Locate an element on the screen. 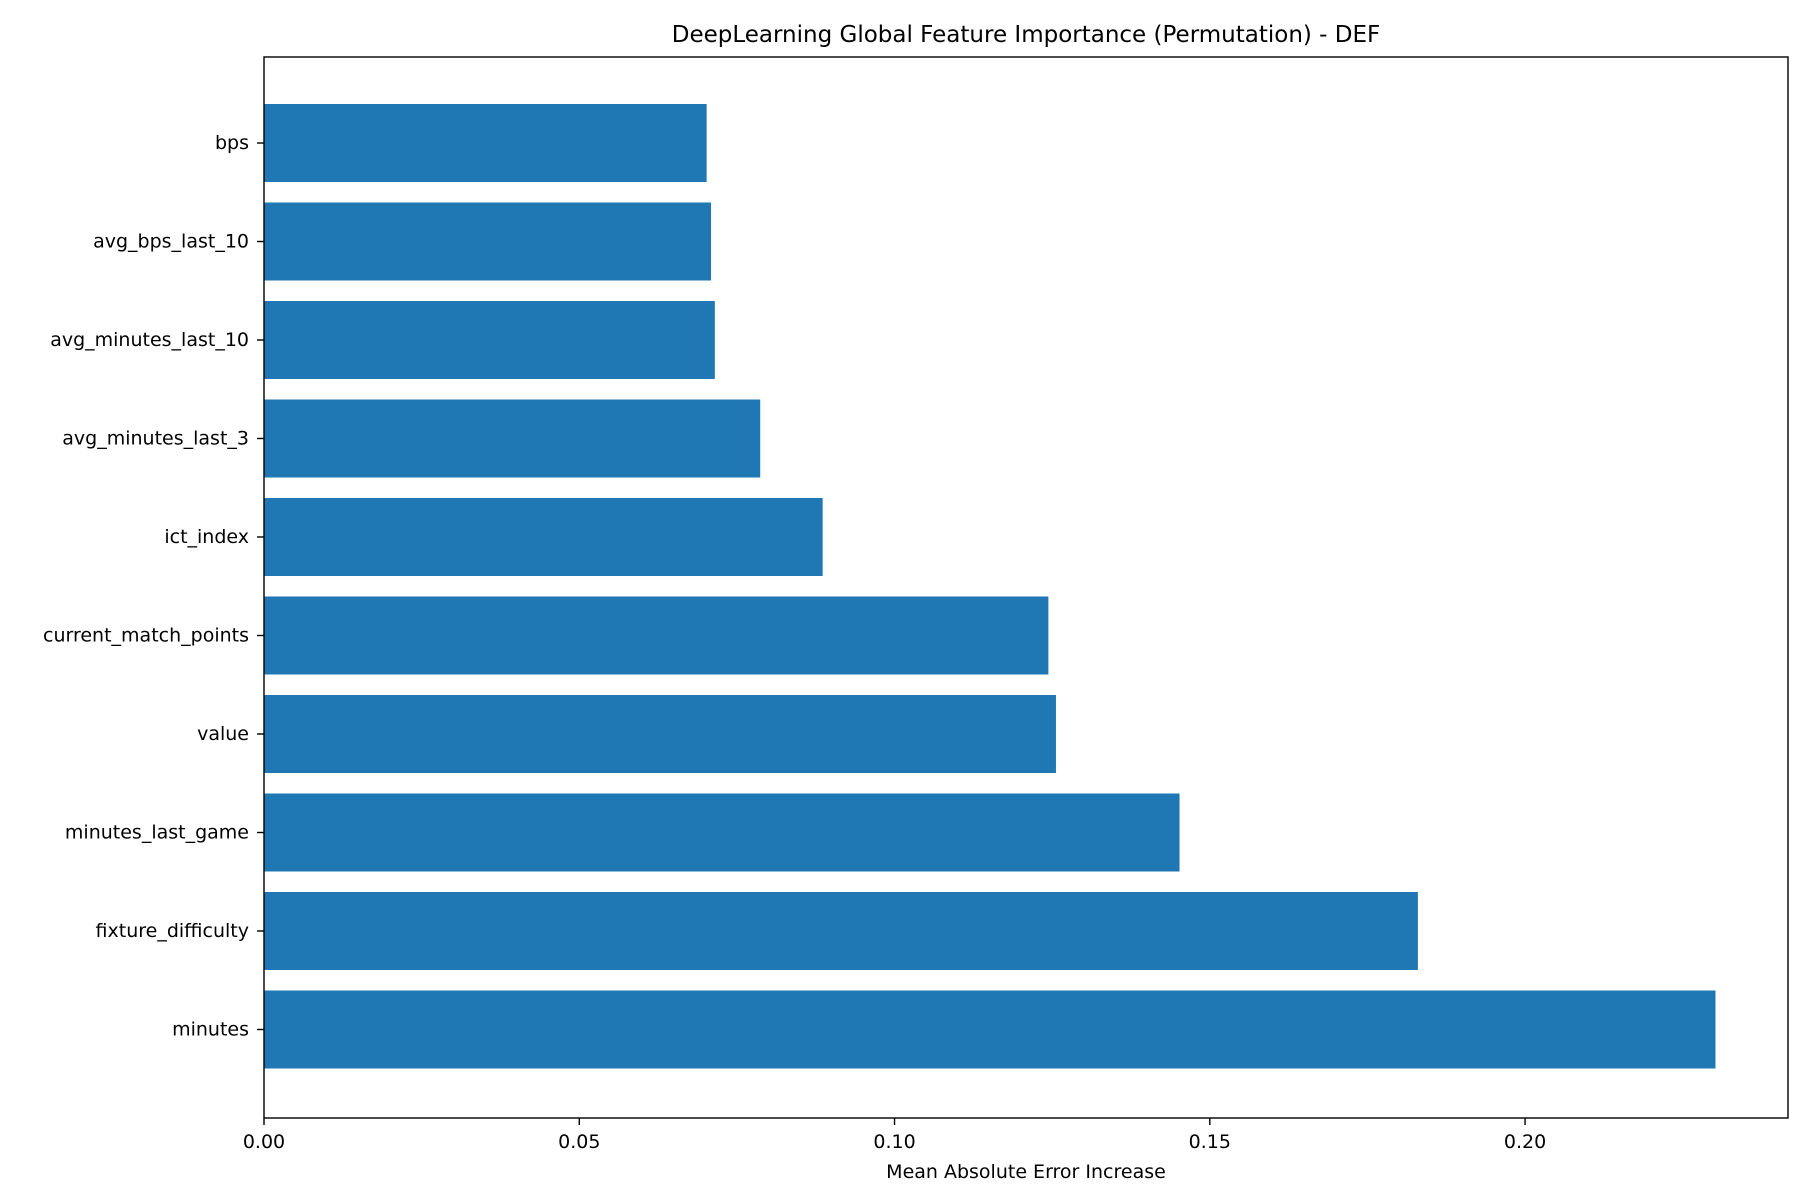  y-tick-label: value is located at coordinates (223, 734).